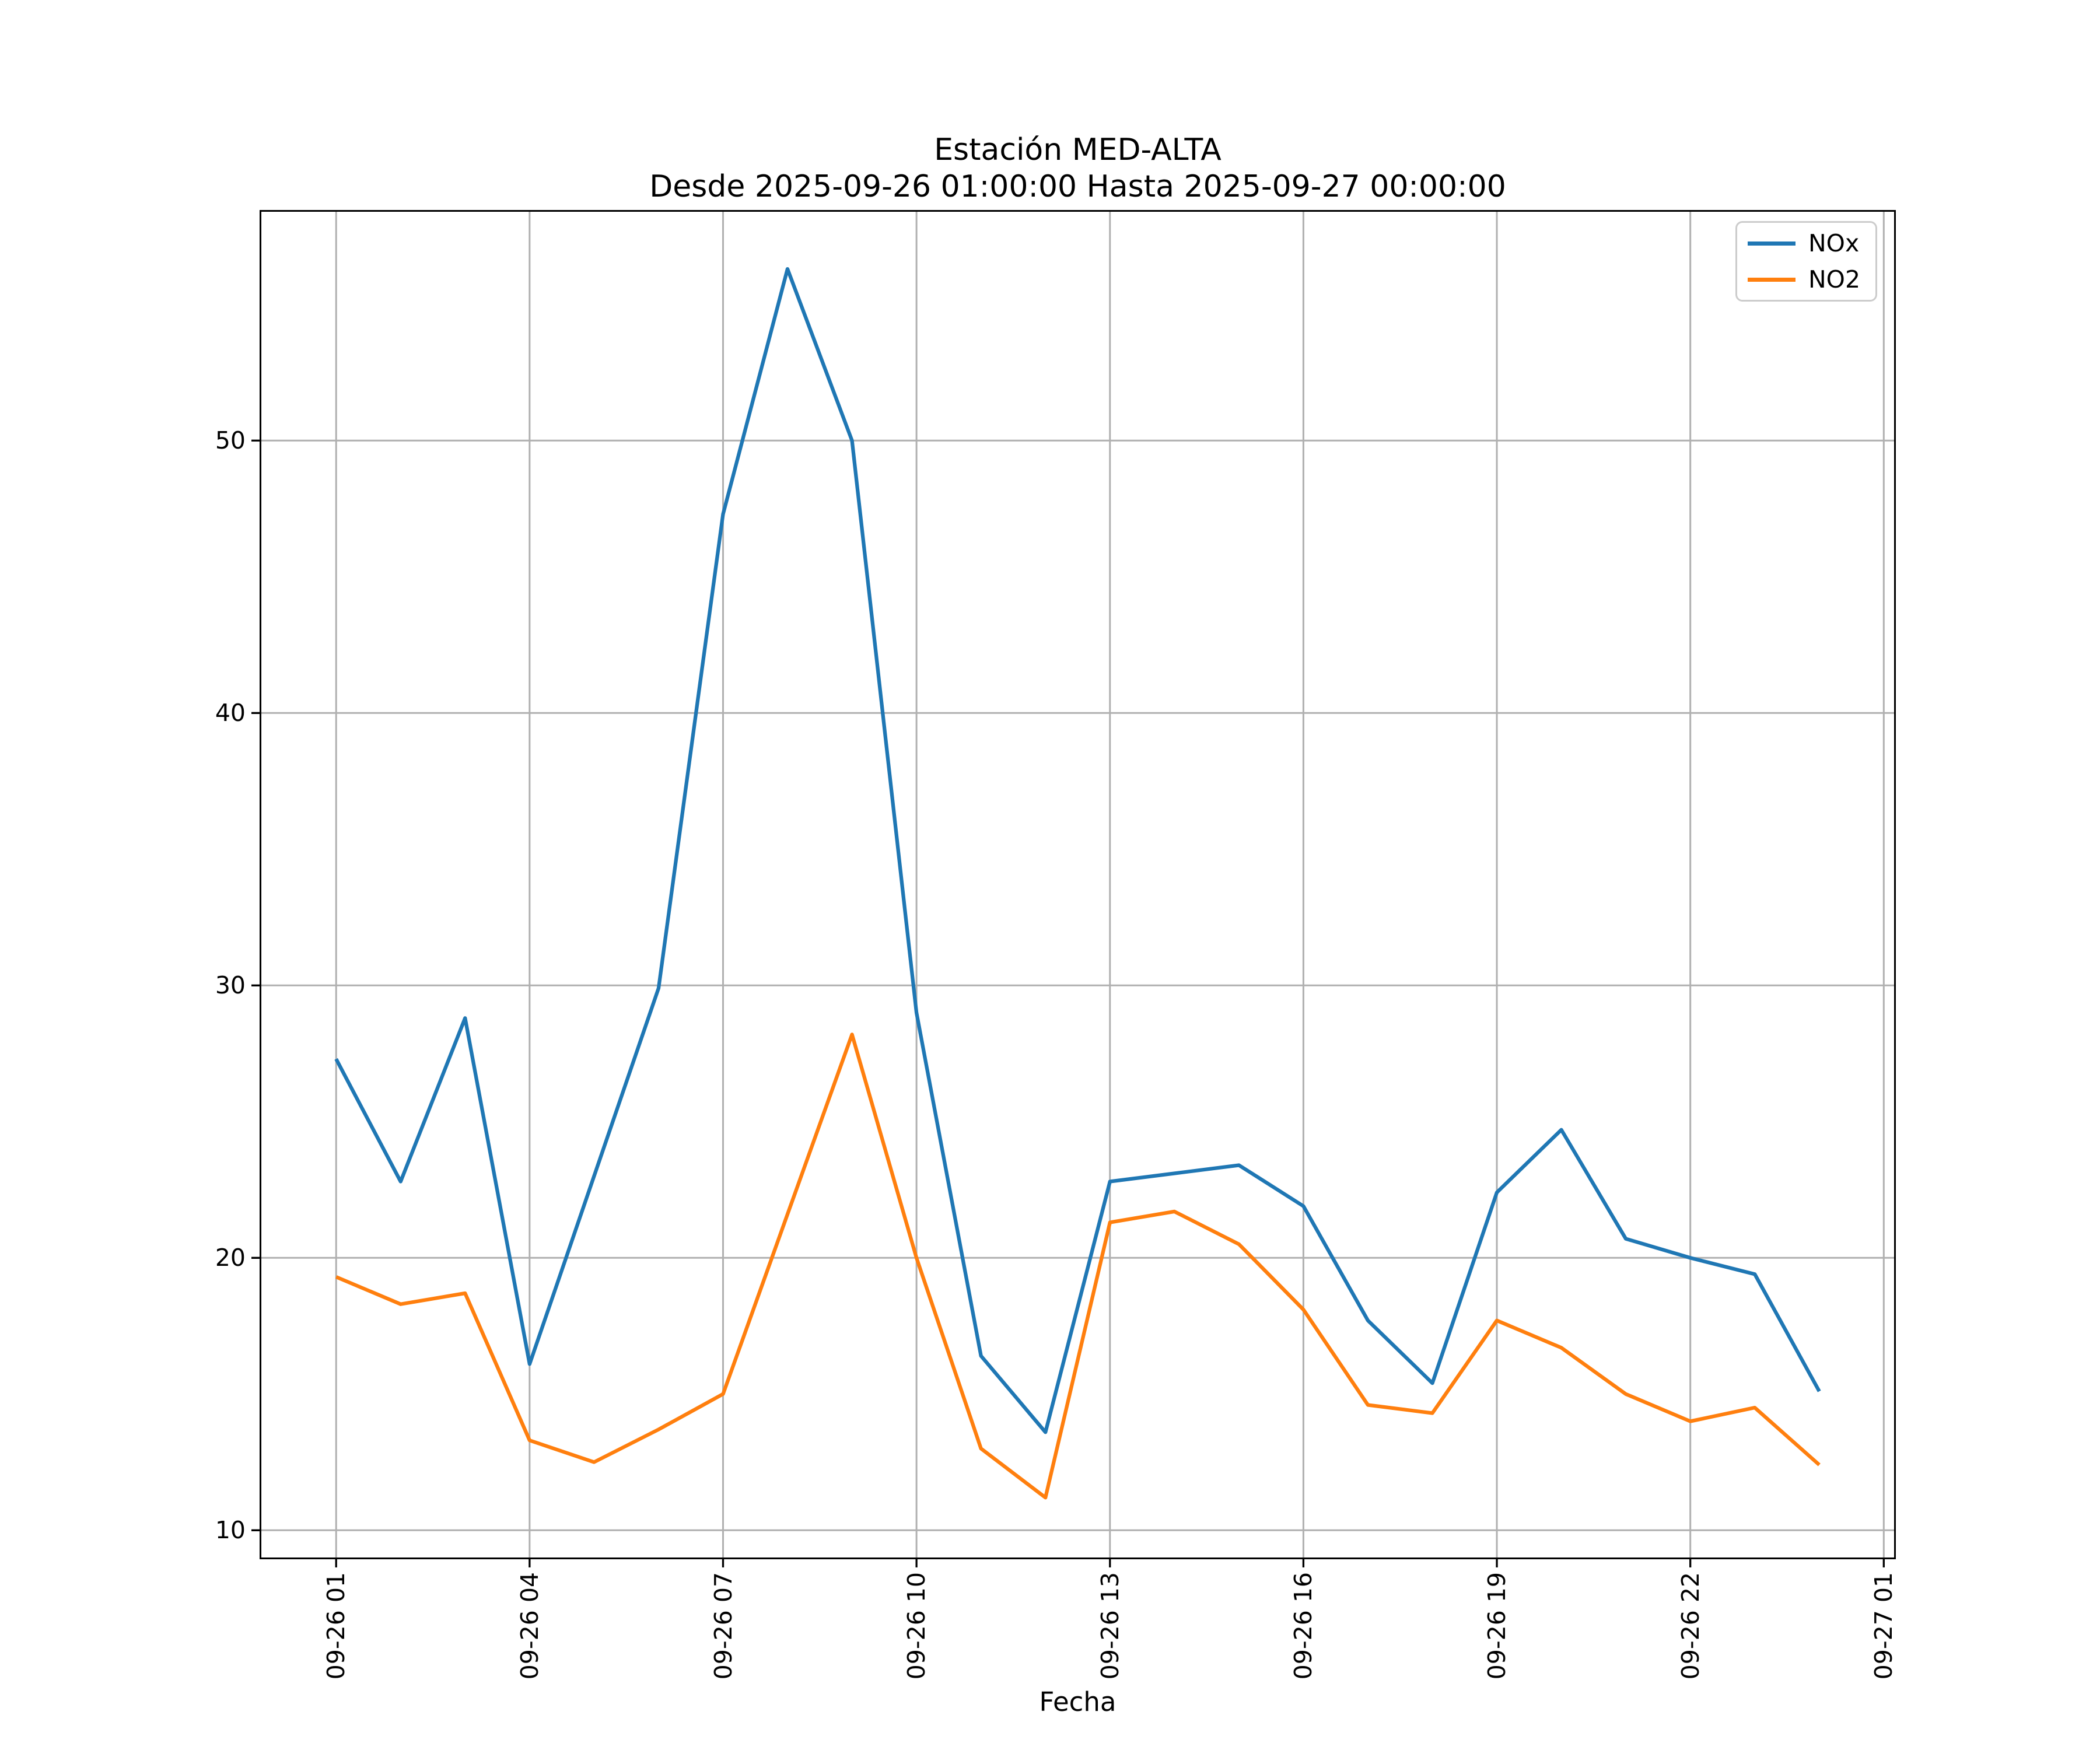 Image resolution: width=2100 pixels, height=1750 pixels. I want to click on y-tick-label: 20, so click(230, 1258).